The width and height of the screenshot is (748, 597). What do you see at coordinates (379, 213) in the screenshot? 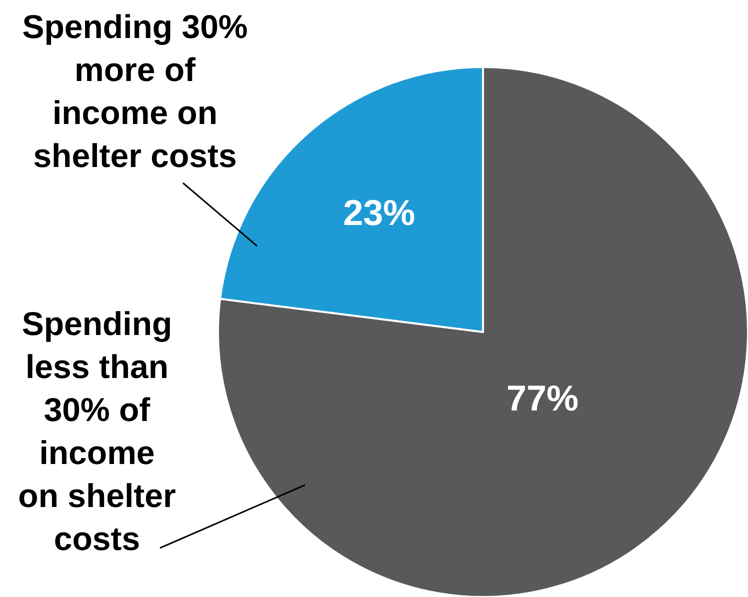
I see `data-label: 23%` at bounding box center [379, 213].